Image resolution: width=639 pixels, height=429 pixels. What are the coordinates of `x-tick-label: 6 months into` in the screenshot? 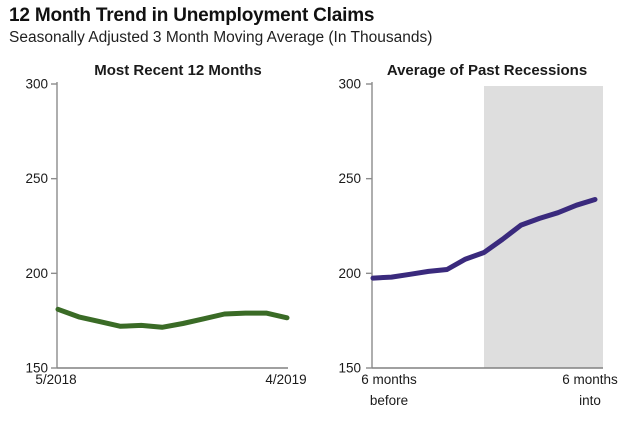 It's located at (590, 390).